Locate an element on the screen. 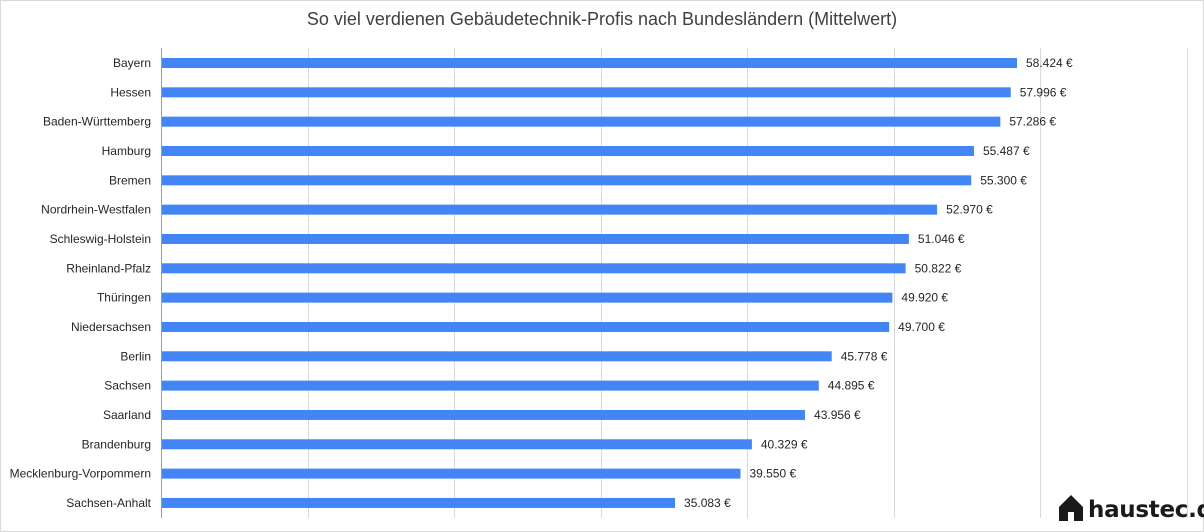  value-label: 49.700 € is located at coordinates (921, 327).